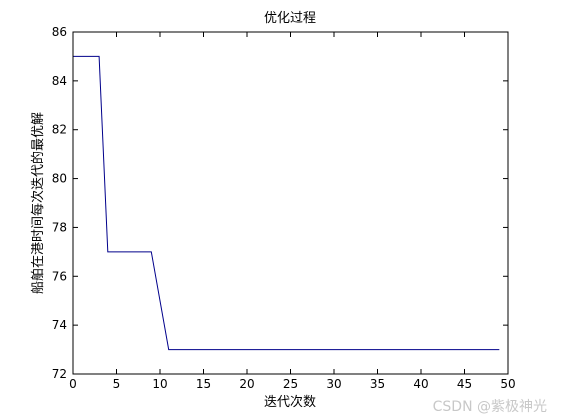  What do you see at coordinates (38, 203) in the screenshot?
I see `y-axis-label: 船舶在港时间每次迭代的最优解` at bounding box center [38, 203].